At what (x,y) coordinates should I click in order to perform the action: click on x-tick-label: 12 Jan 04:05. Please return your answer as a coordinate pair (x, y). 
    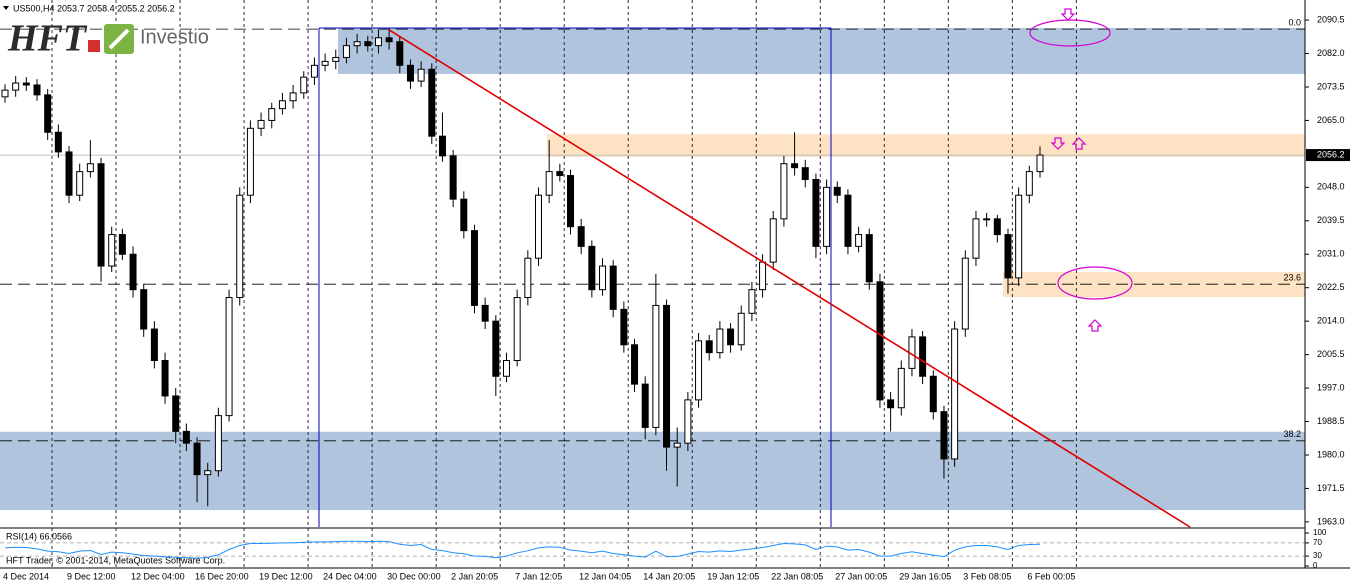
    Looking at the image, I should click on (605, 576).